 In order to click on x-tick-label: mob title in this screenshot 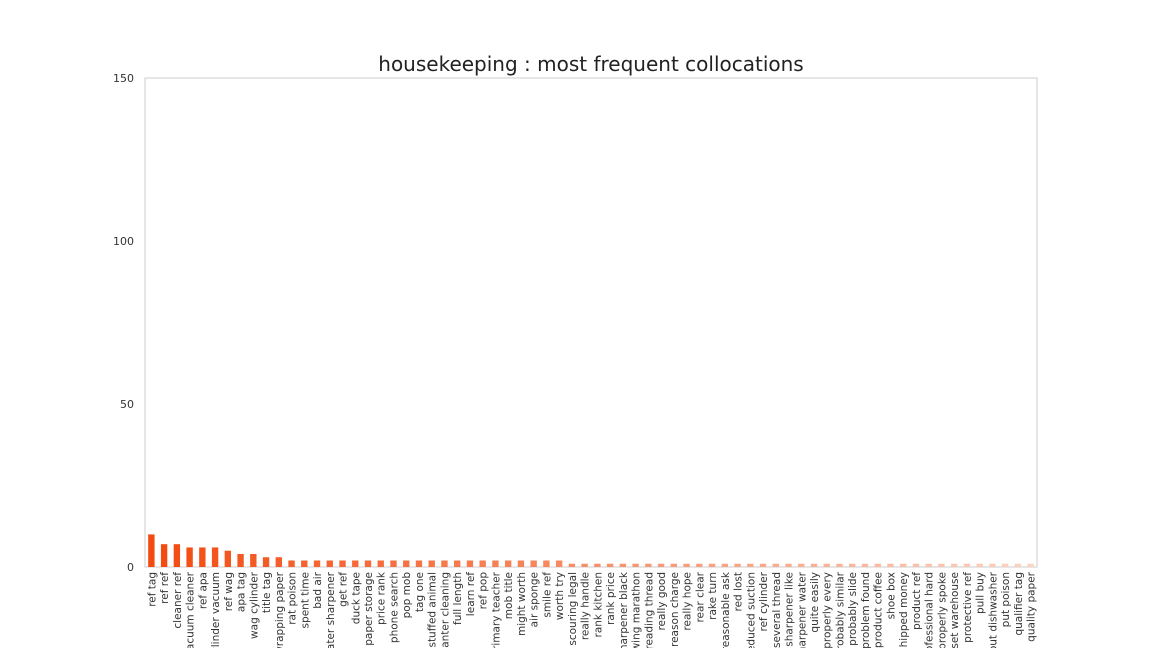, I will do `click(509, 595)`.